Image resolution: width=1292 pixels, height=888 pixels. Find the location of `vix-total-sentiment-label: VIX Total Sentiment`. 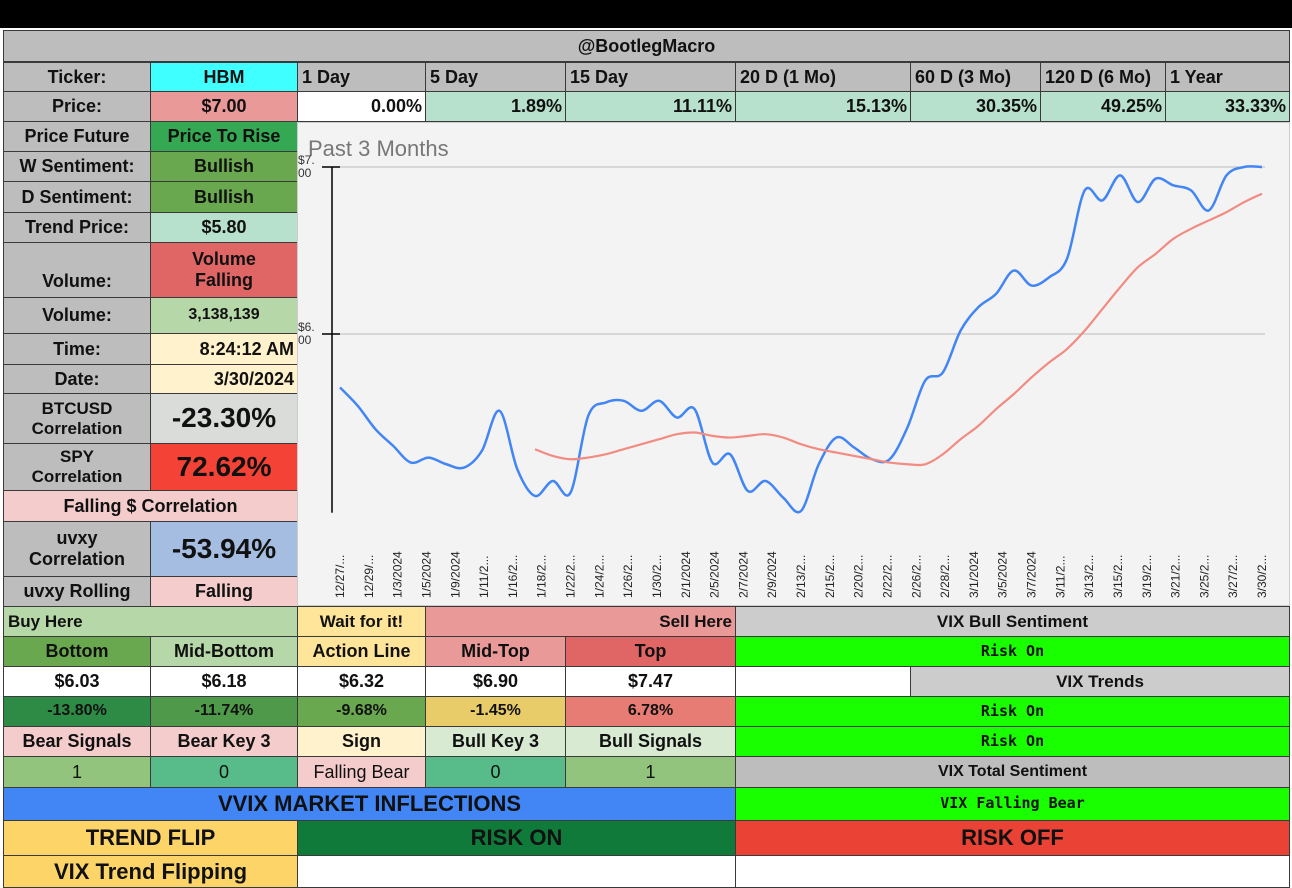

vix-total-sentiment-label: VIX Total Sentiment is located at coordinates (1012, 772).